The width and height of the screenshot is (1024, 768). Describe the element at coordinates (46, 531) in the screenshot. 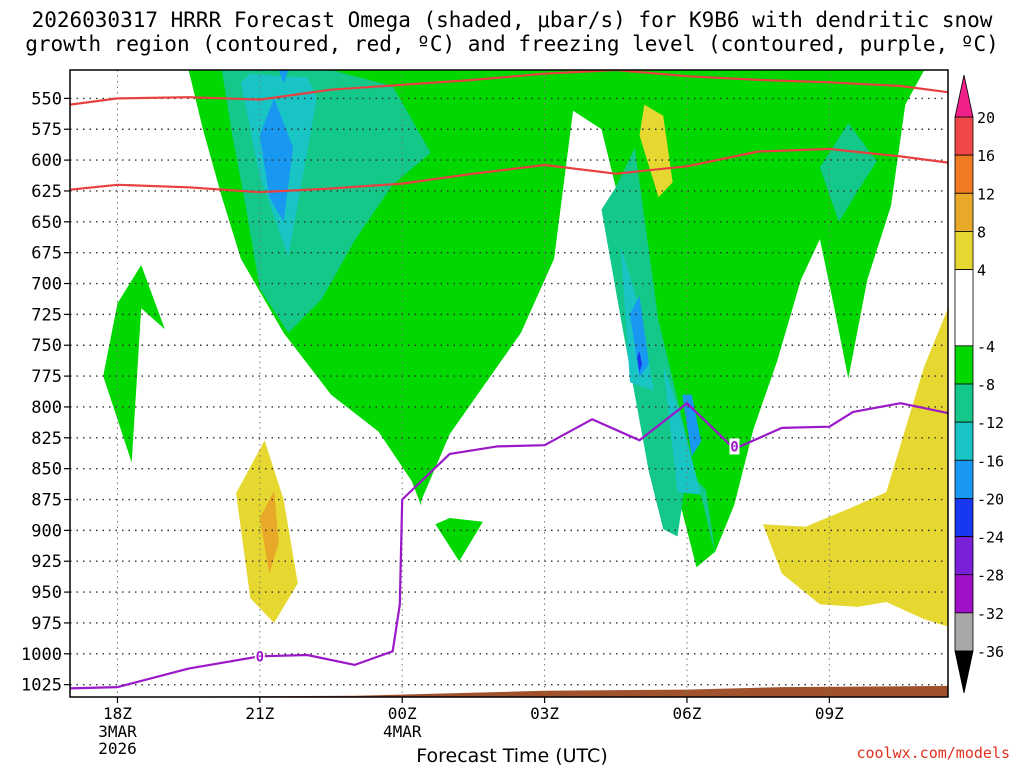

I see `y-tick-label-900: 900` at that location.